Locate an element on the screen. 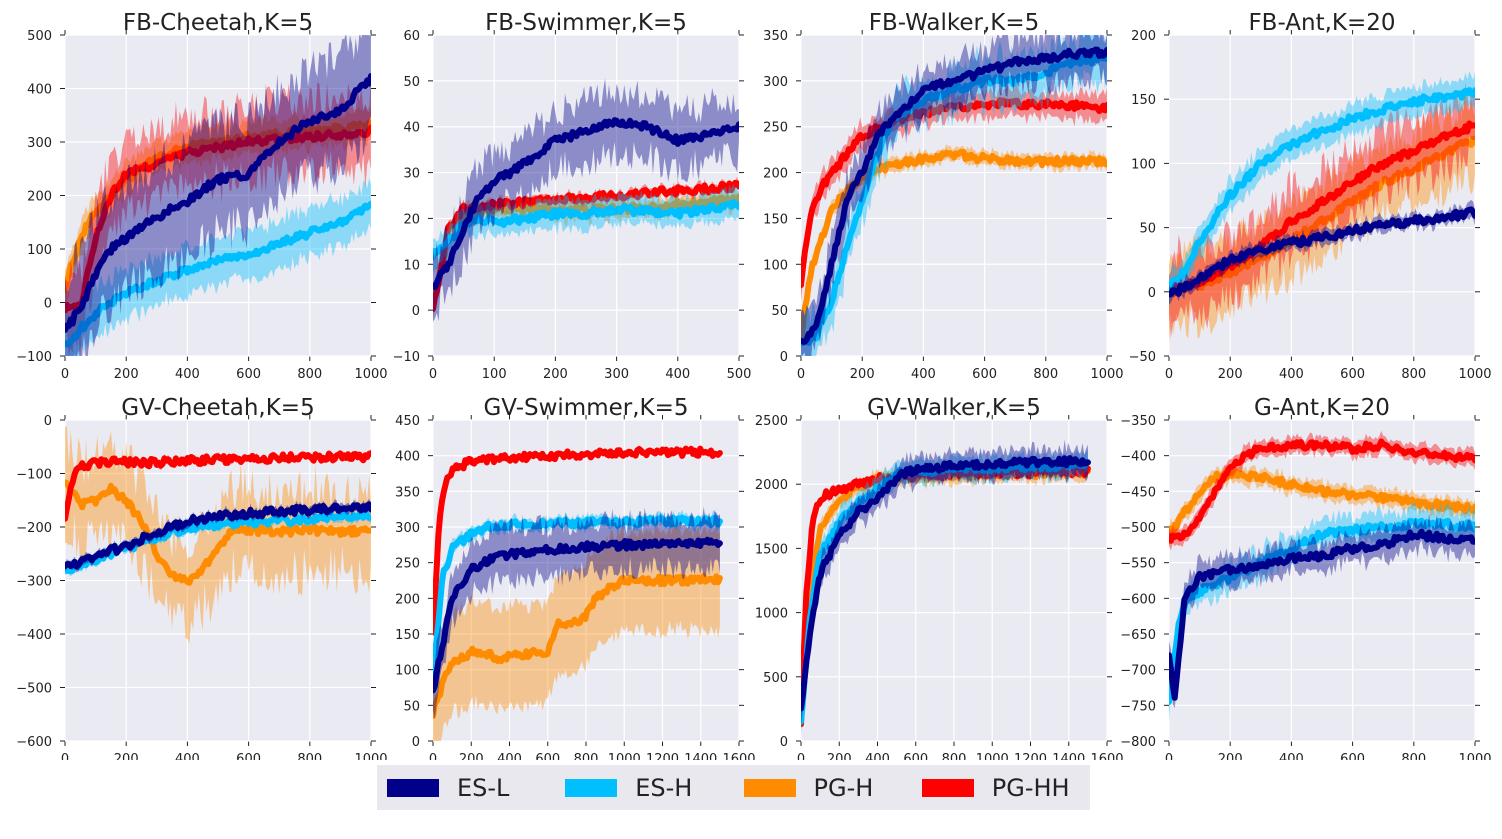 Image resolution: width=1502 pixels, height=839 pixels. x-tick-label: 1200 is located at coordinates (662, 756).